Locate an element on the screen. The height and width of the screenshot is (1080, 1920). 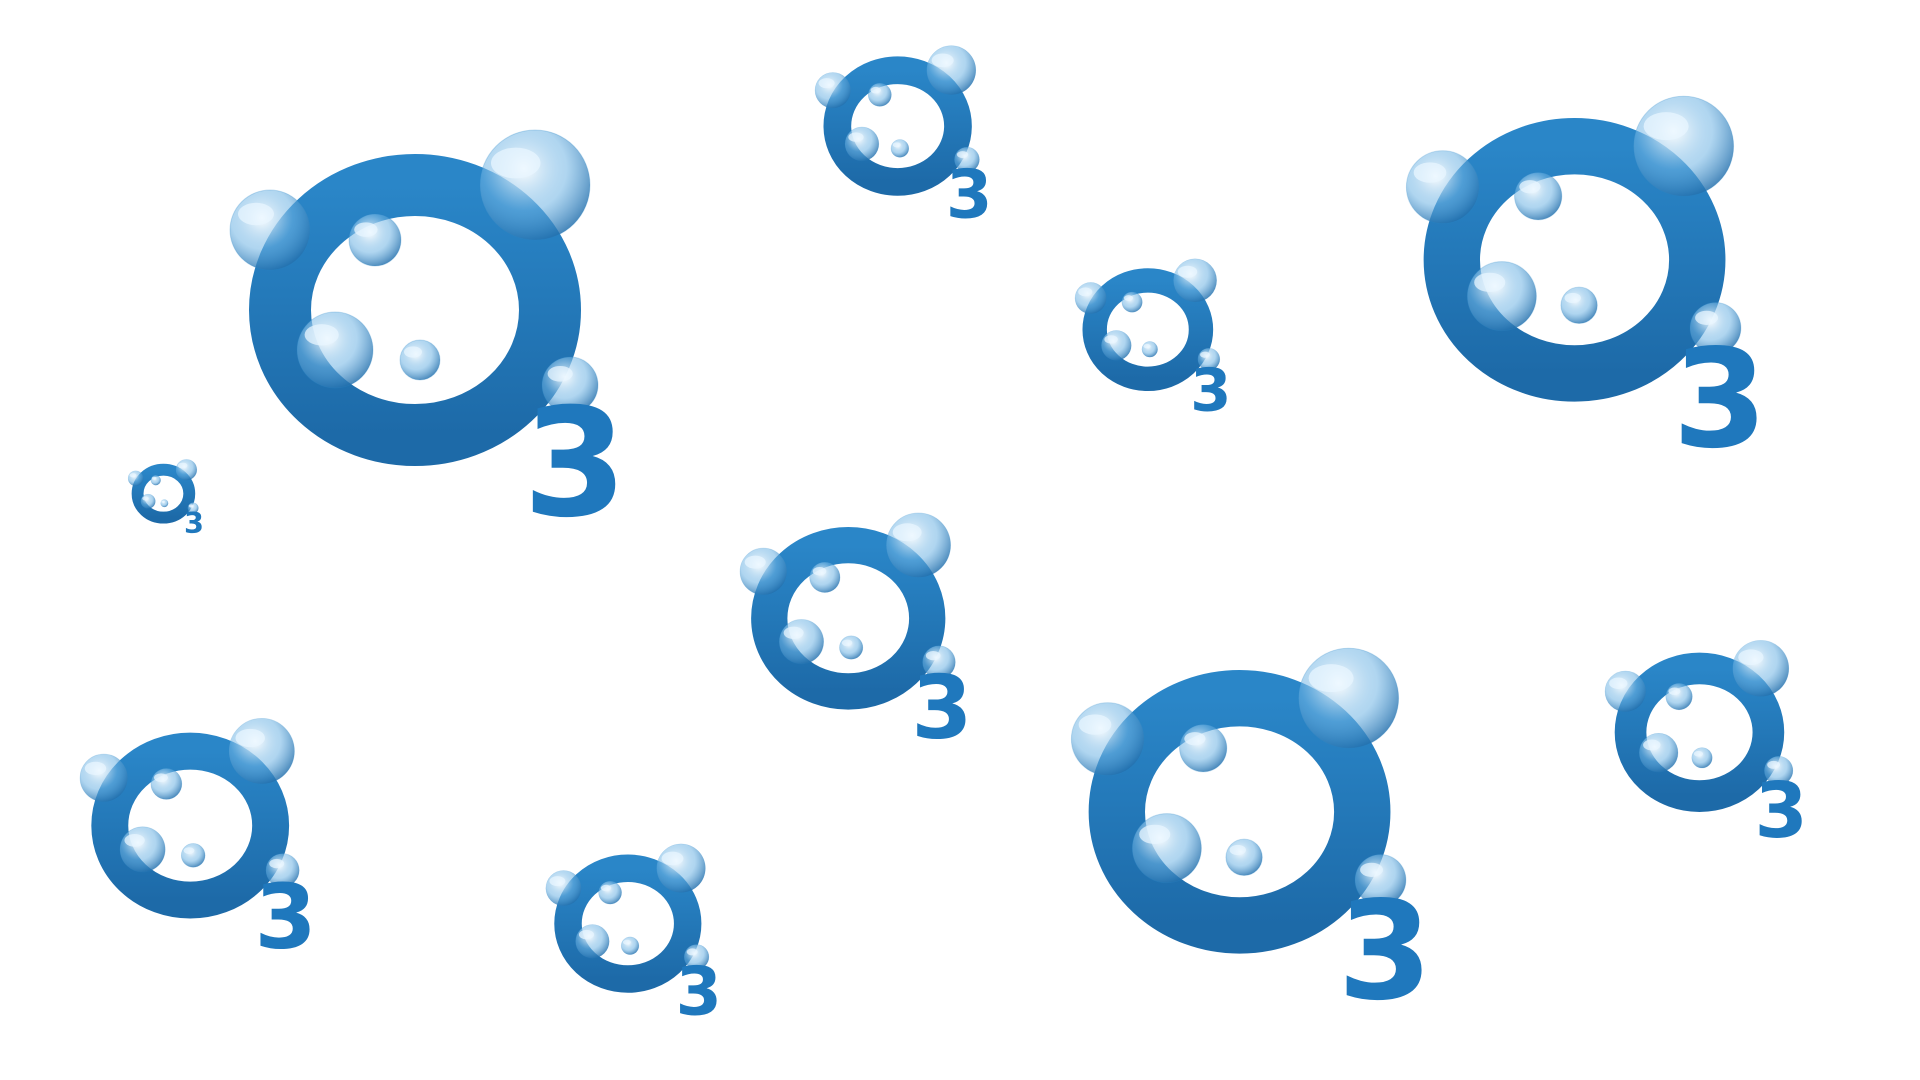
o3-logo-medium-2: 3 is located at coordinates (219, 837).